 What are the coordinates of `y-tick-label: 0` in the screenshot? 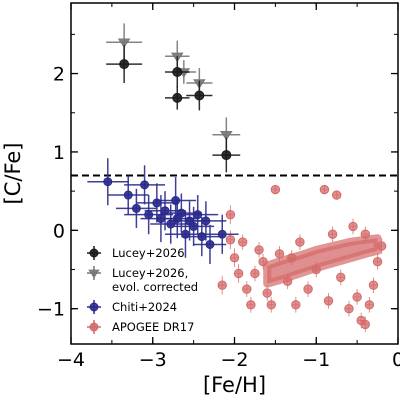 It's located at (59, 231).